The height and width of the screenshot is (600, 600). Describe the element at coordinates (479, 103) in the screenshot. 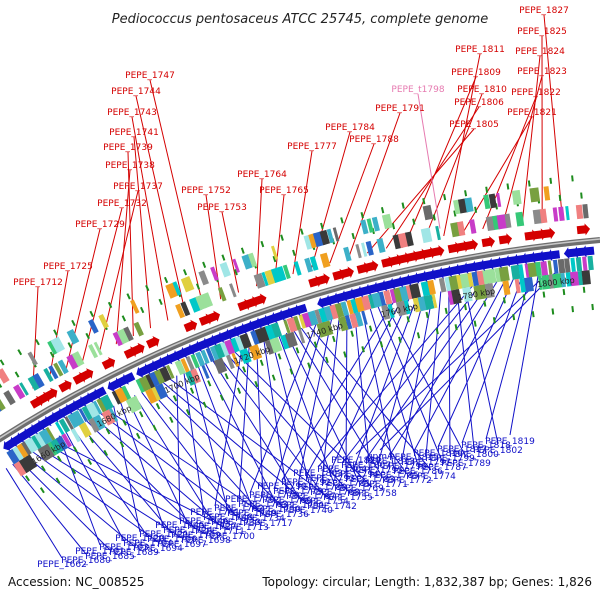

I see `forward-gene-label: PEPE_1806` at that location.